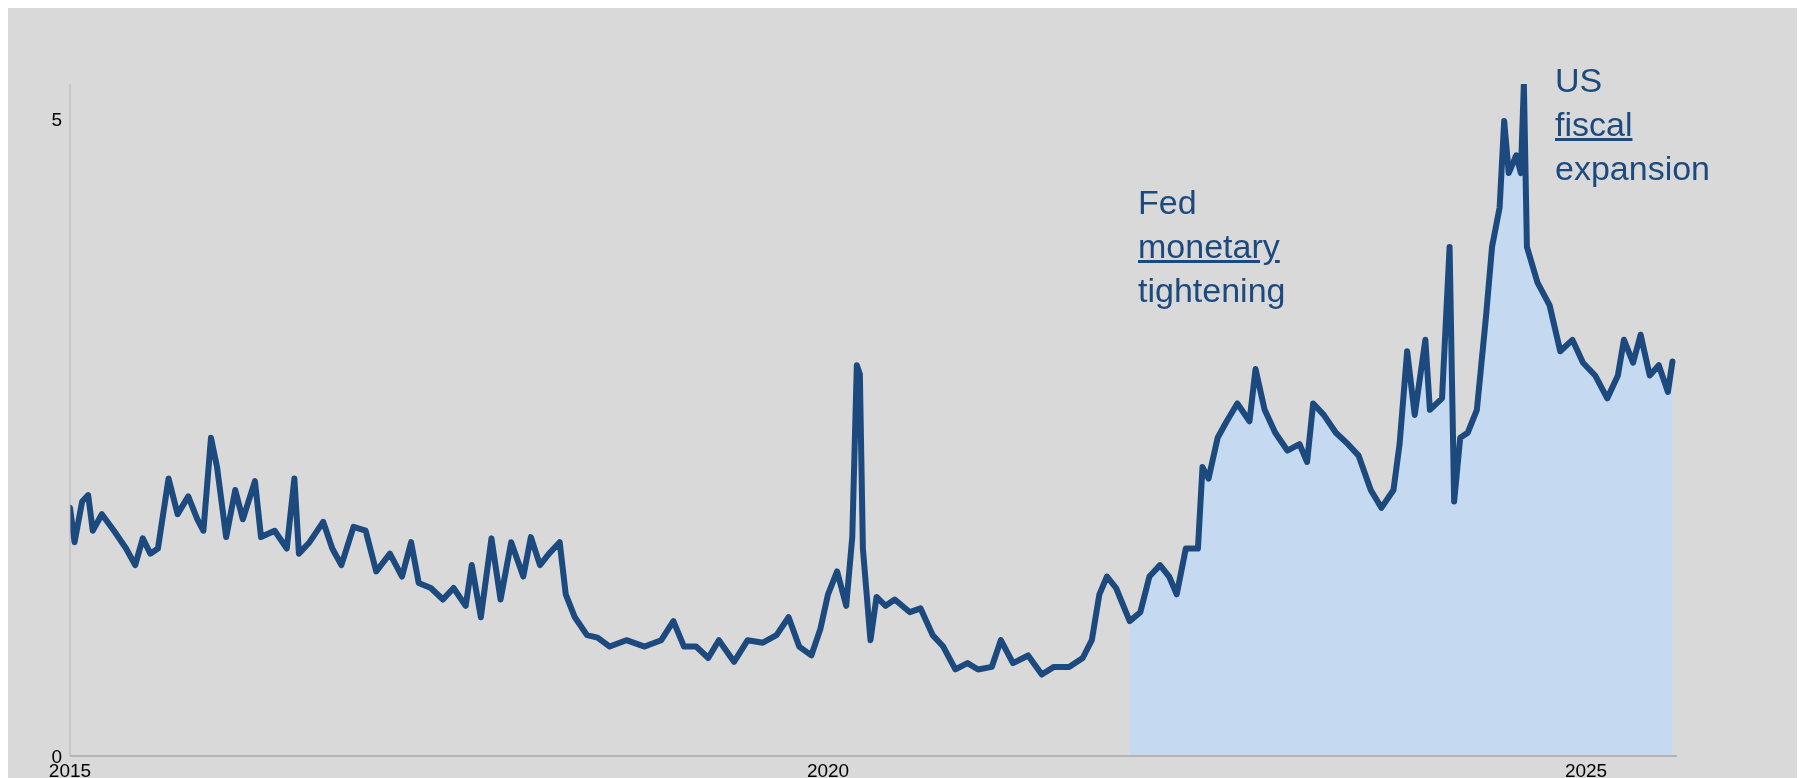 The width and height of the screenshot is (1805, 778). Describe the element at coordinates (828, 769) in the screenshot. I see `x-tick-label: 2020` at that location.